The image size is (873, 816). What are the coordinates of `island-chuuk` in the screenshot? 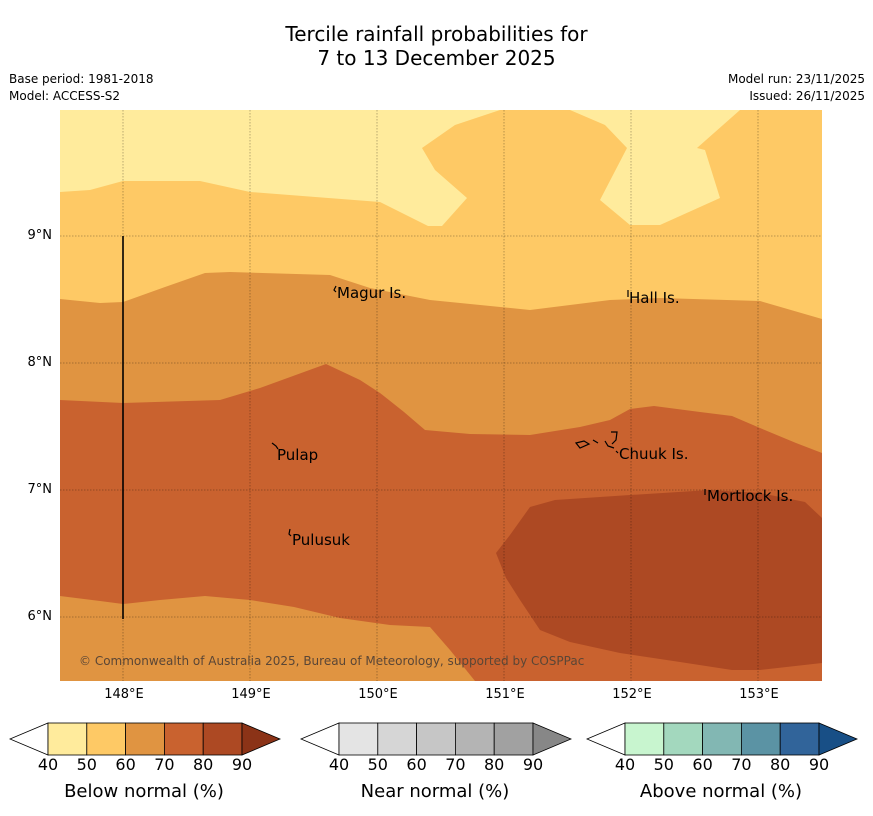 It's located at (596, 442).